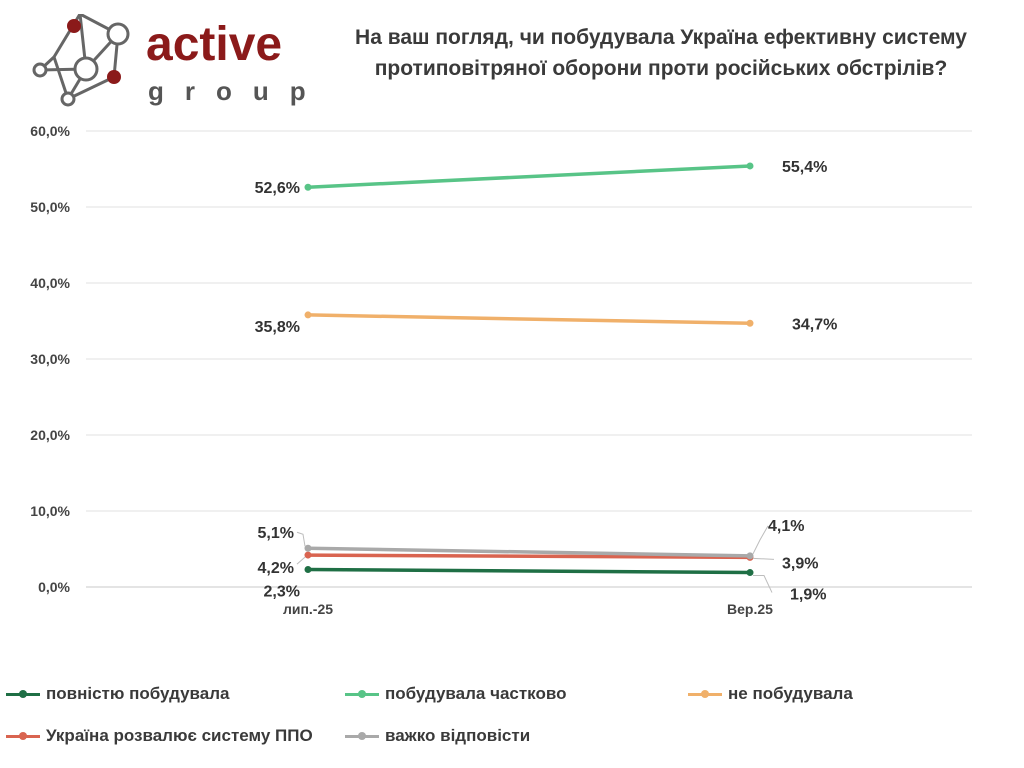  I want to click on data-label: 4,2%, so click(276, 568).